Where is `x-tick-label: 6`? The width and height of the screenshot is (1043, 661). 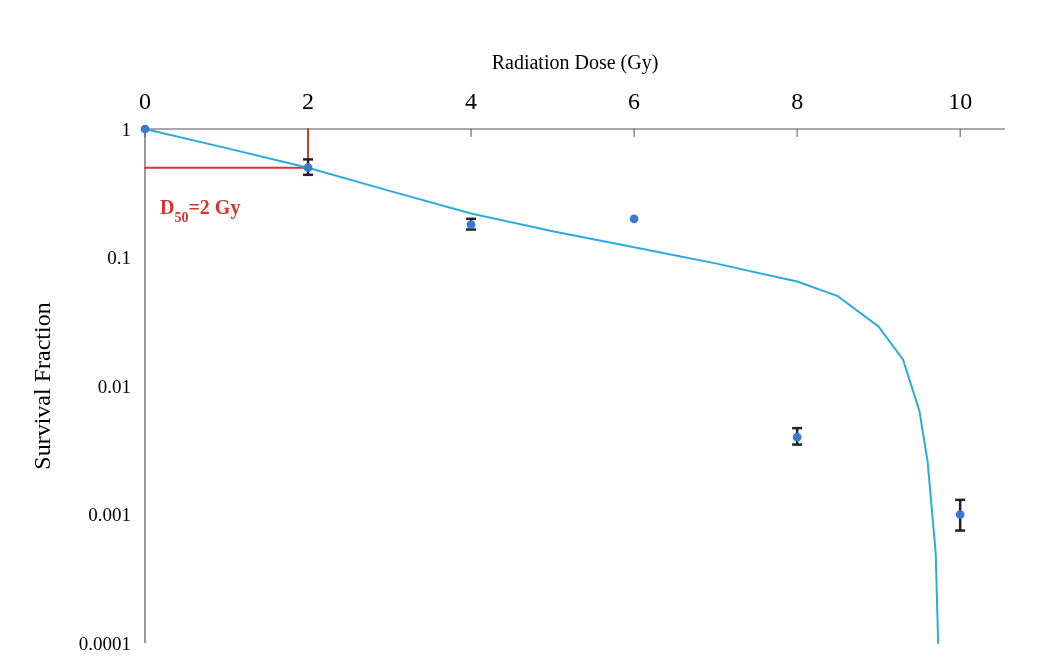
x-tick-label: 6 is located at coordinates (634, 101).